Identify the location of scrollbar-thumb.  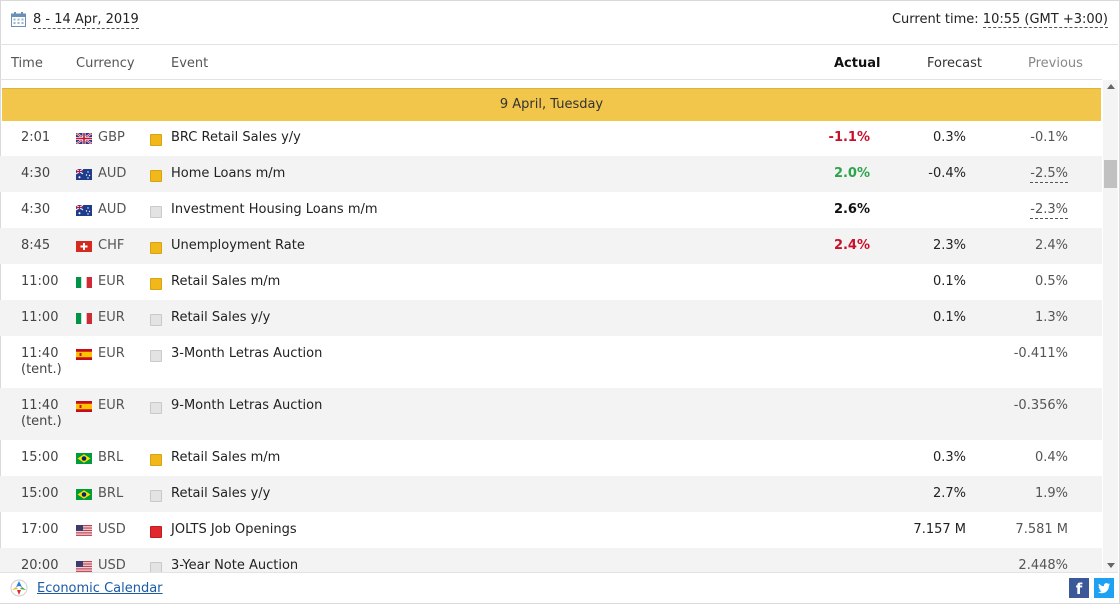
(1110, 174).